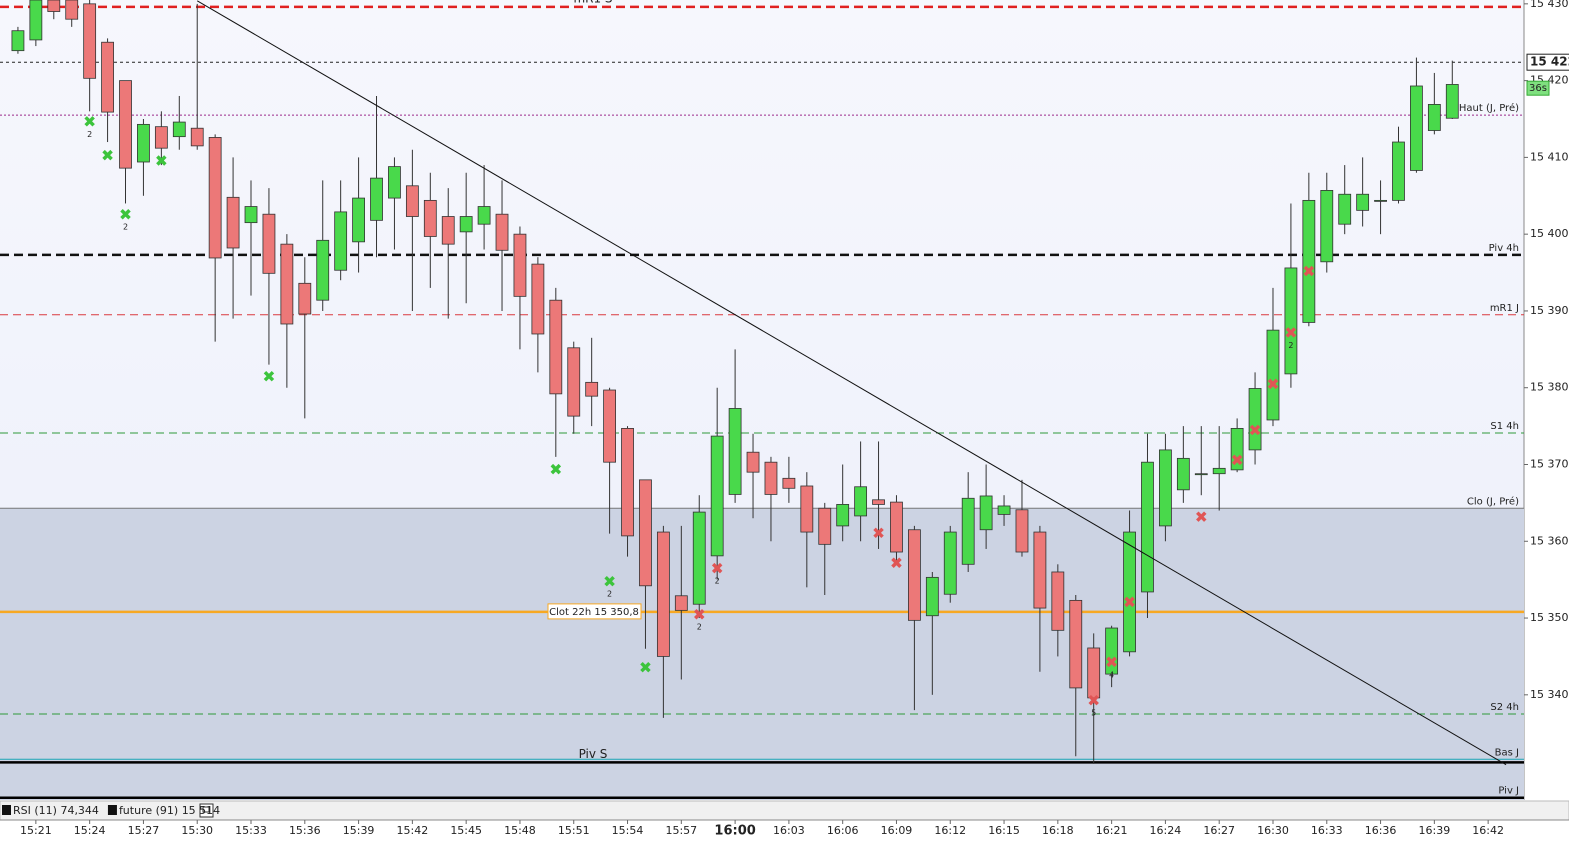 Image resolution: width=1569 pixels, height=841 pixels. I want to click on x-tick-label: 16:39, so click(1435, 830).